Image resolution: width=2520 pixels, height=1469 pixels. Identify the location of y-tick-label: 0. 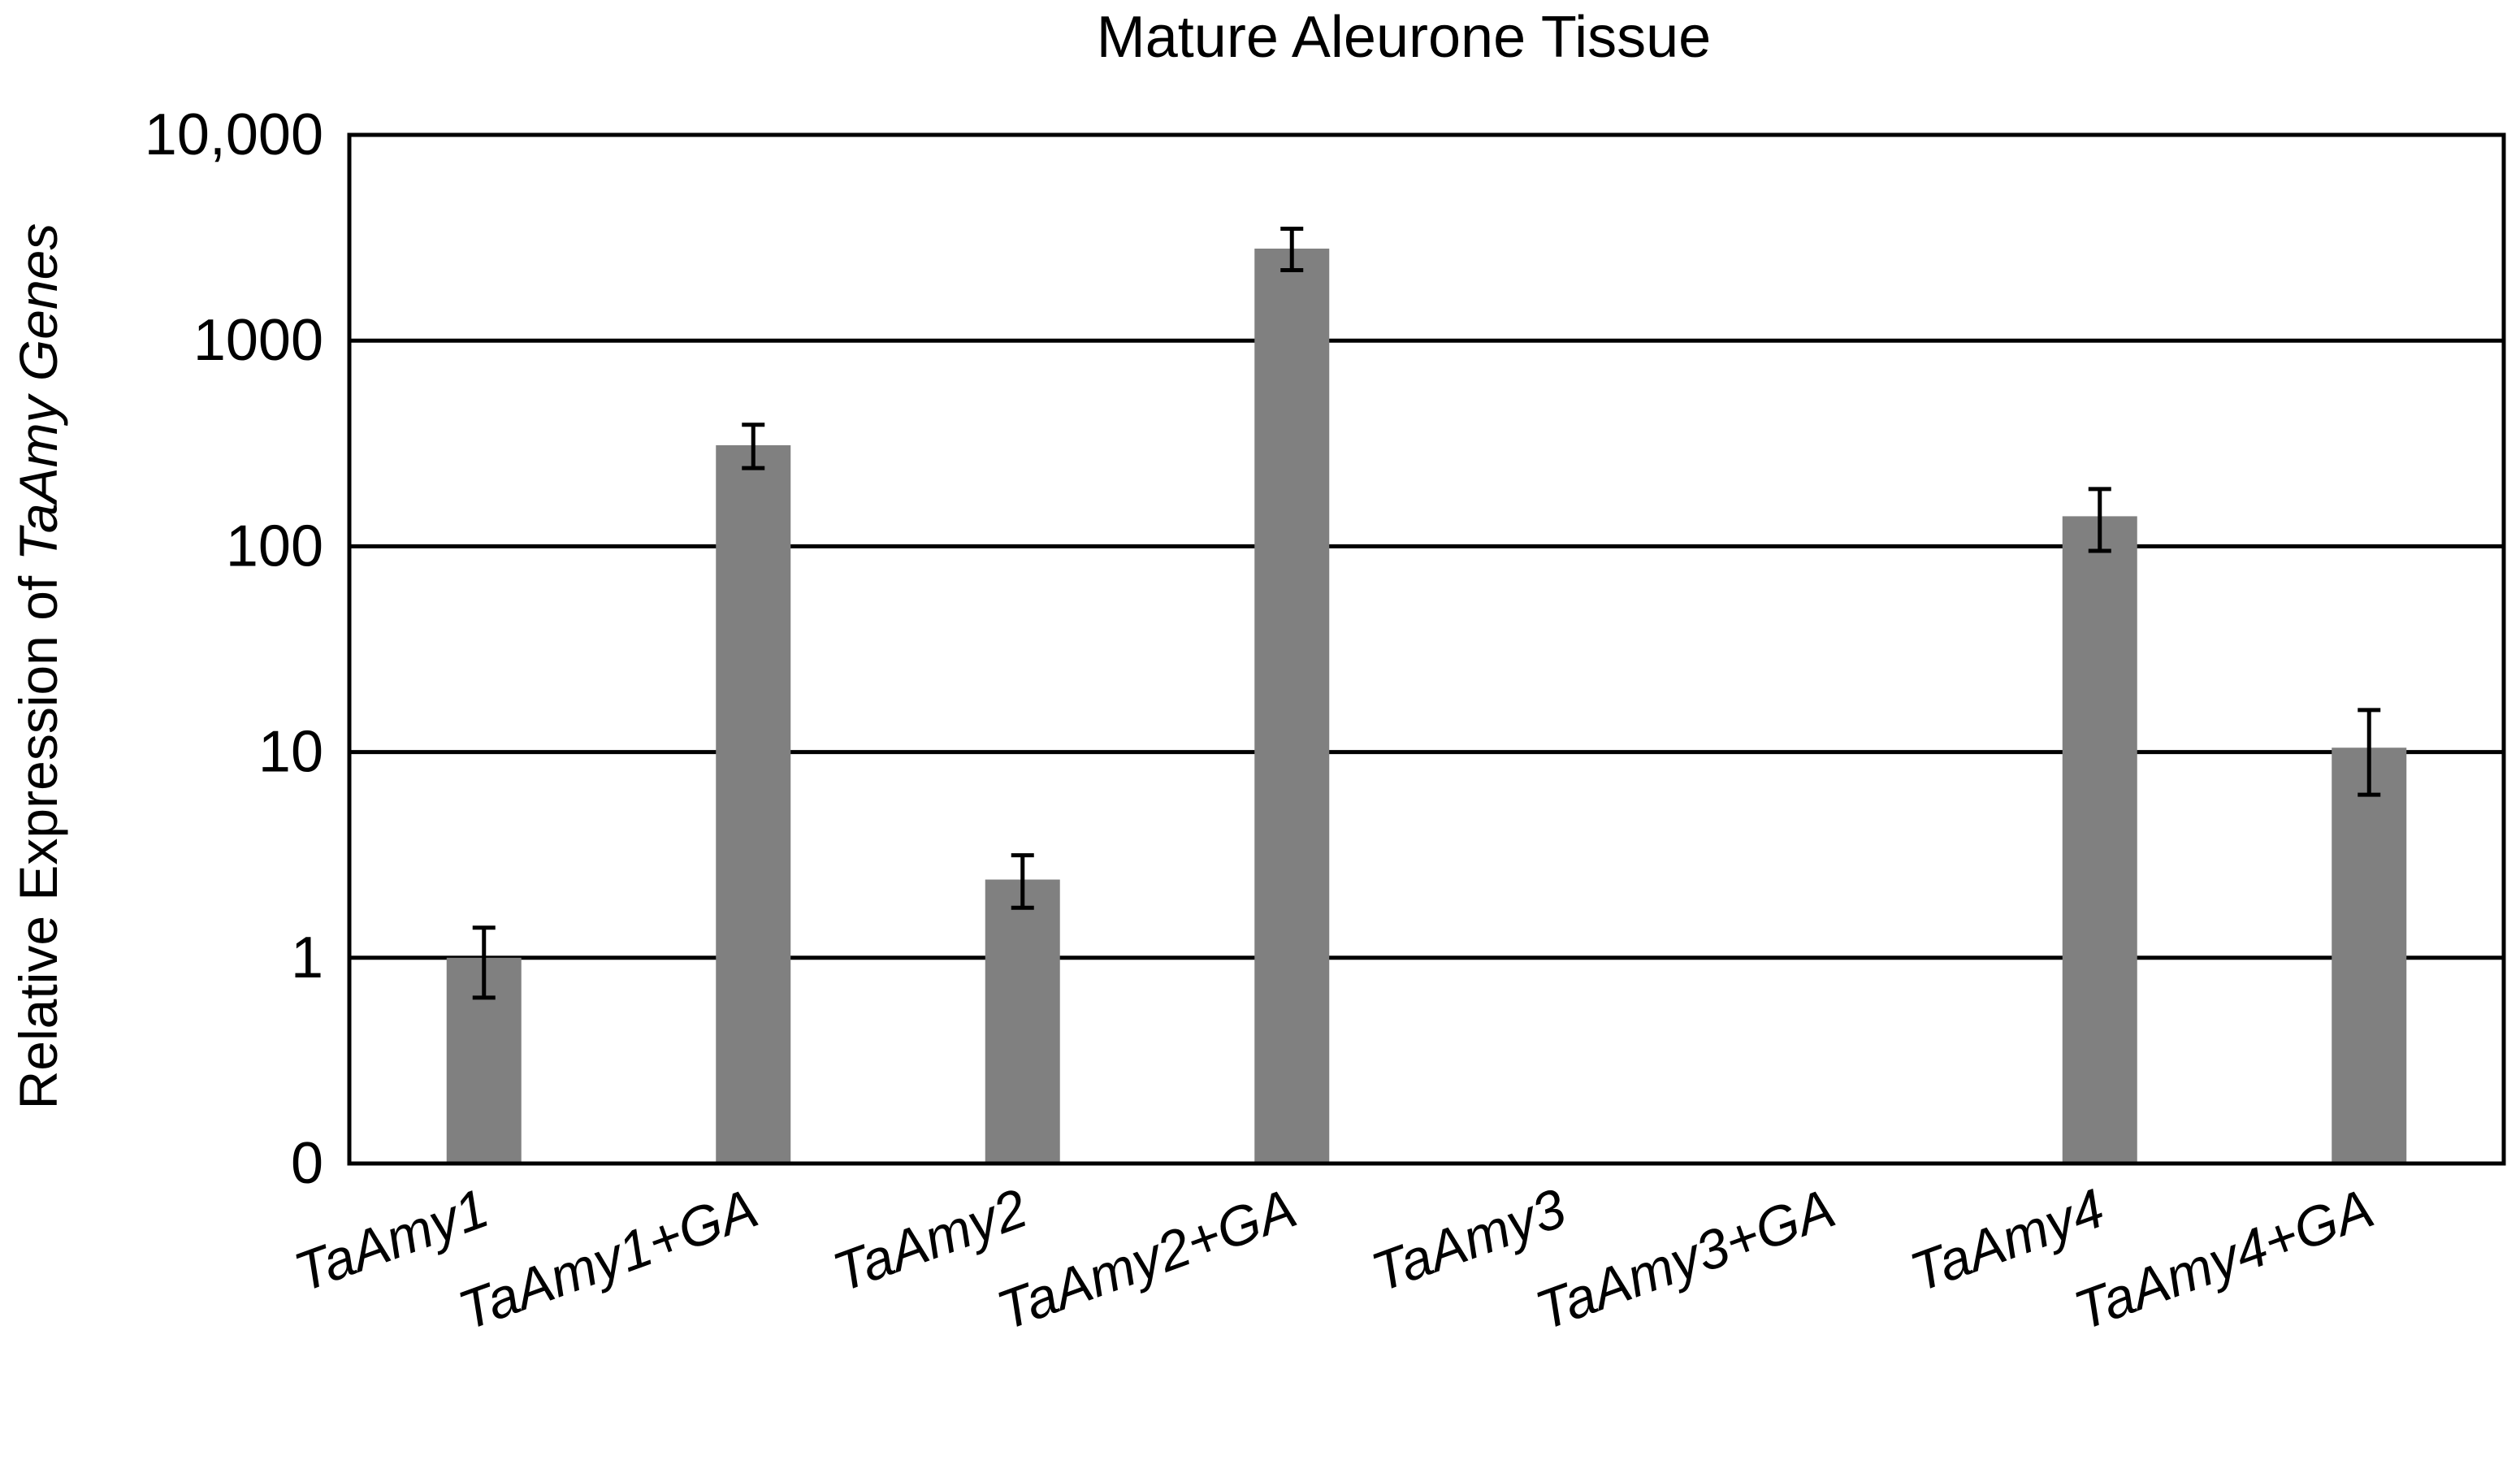
(307, 1163).